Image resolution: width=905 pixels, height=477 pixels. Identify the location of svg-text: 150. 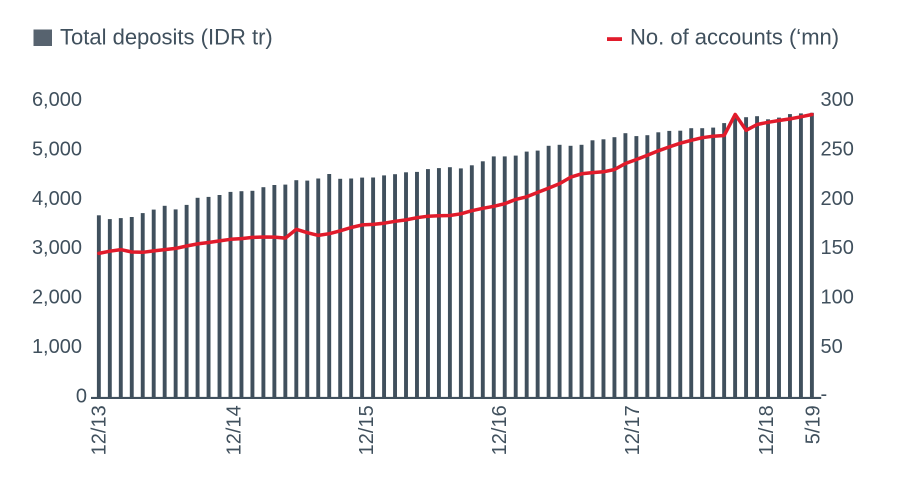
(837, 248).